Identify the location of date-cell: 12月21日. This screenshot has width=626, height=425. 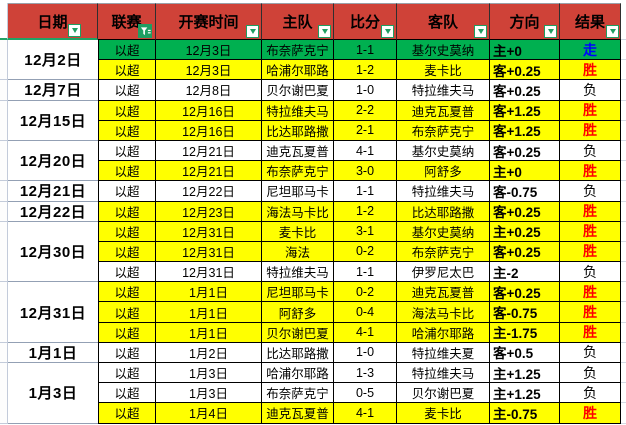
(53, 191).